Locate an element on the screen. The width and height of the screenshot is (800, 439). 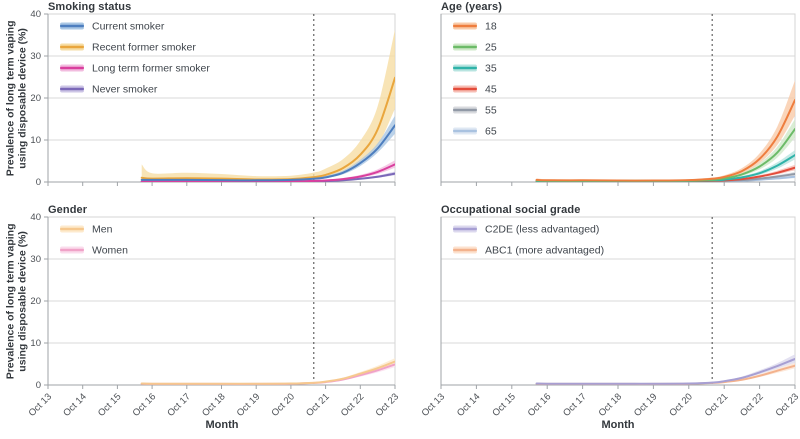
ci-band-women is located at coordinates (268, 373).